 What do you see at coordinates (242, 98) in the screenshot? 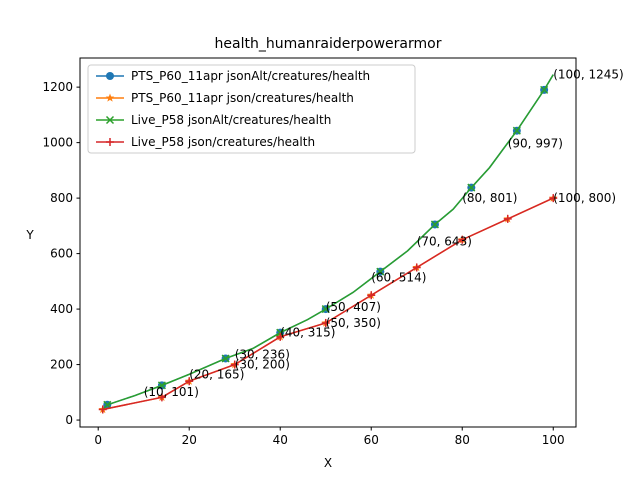
I see `legend-label: PTS_P60_11apr json/creatures/health` at bounding box center [242, 98].